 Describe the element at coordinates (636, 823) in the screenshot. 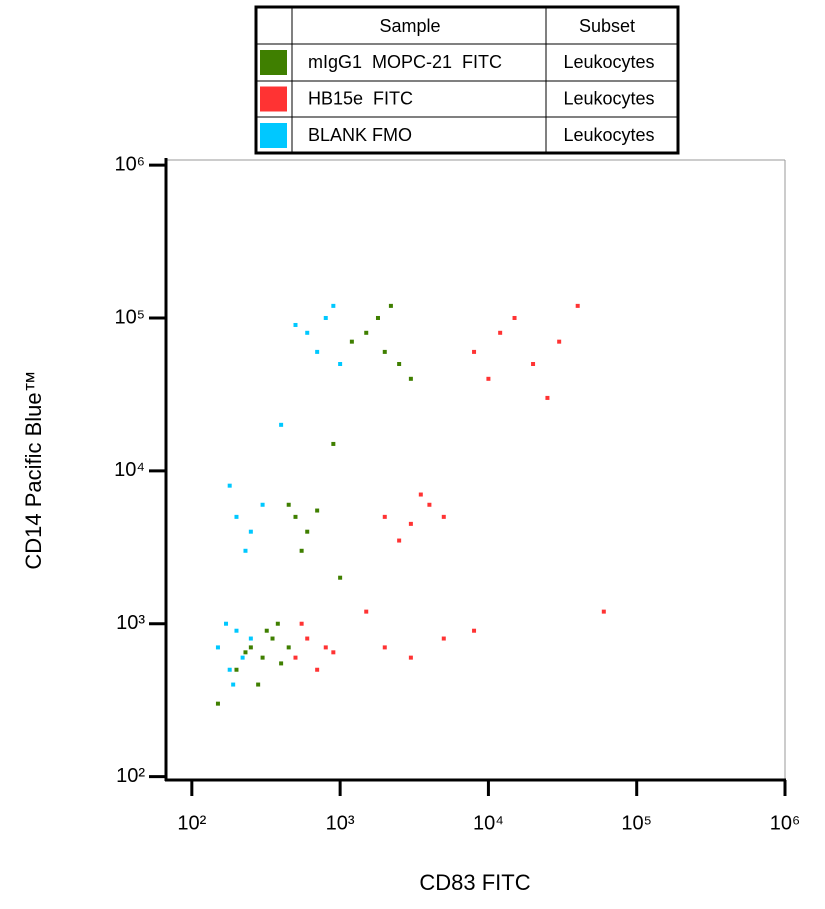

I see `x-tick-label: 10⁵` at that location.